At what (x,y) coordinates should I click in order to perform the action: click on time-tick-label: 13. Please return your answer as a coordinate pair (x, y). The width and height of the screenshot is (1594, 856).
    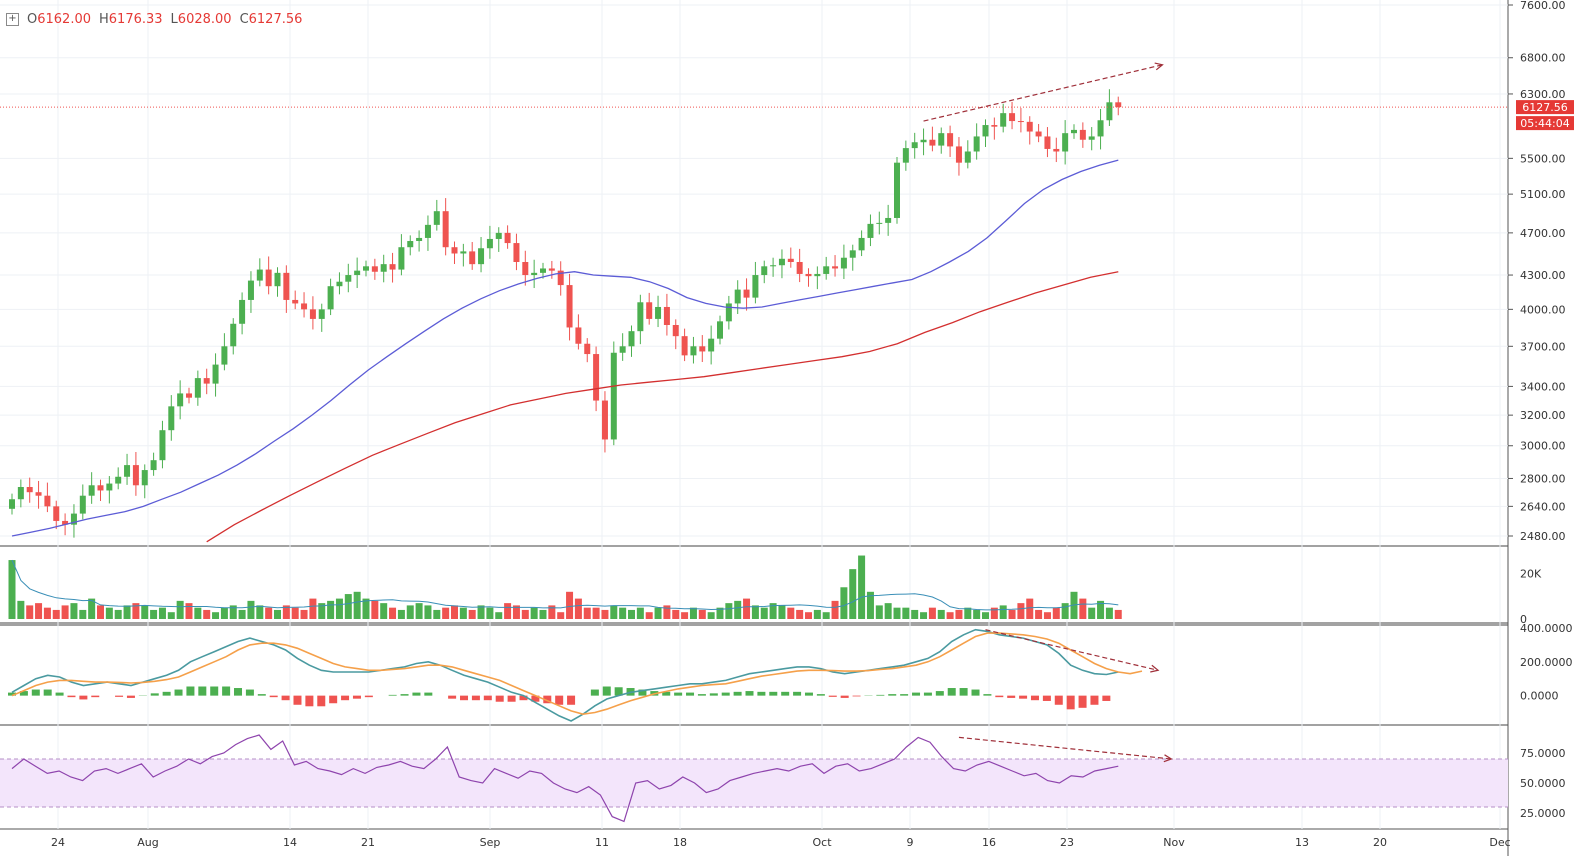
    Looking at the image, I should click on (1302, 842).